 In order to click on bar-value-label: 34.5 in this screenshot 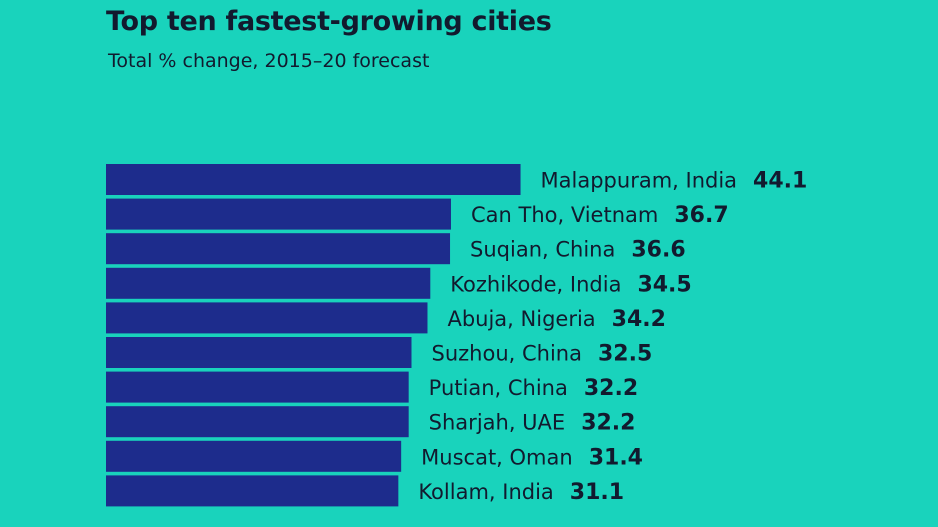, I will do `click(664, 284)`.